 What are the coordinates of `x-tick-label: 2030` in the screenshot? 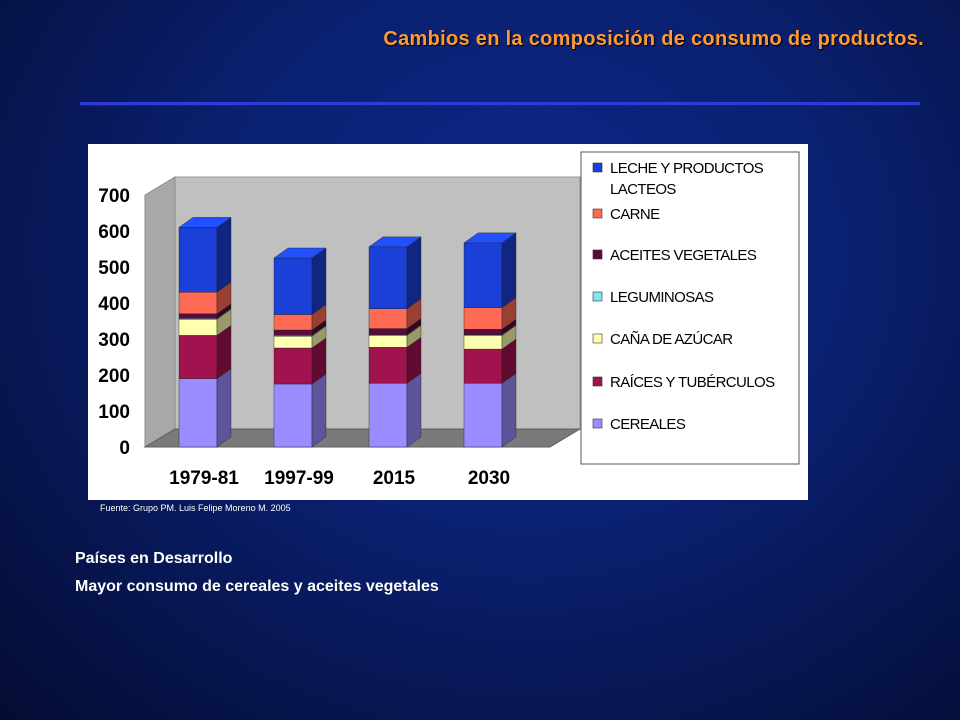 It's located at (489, 478).